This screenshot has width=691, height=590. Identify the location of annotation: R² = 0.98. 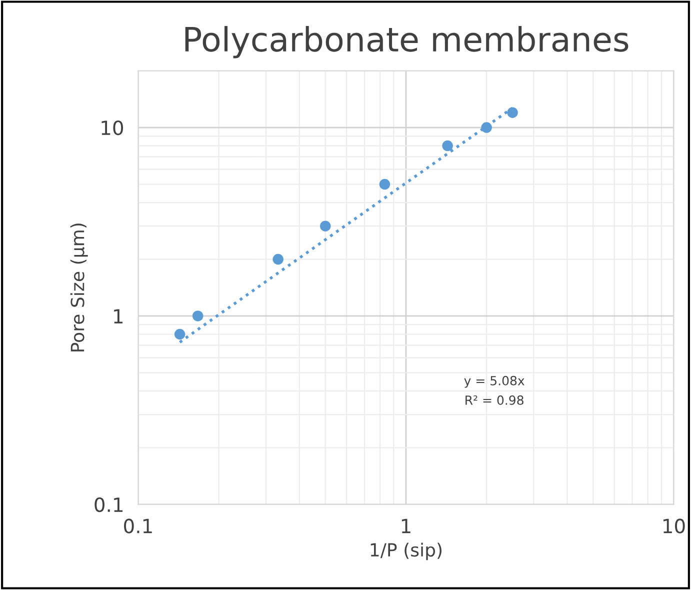
(495, 400).